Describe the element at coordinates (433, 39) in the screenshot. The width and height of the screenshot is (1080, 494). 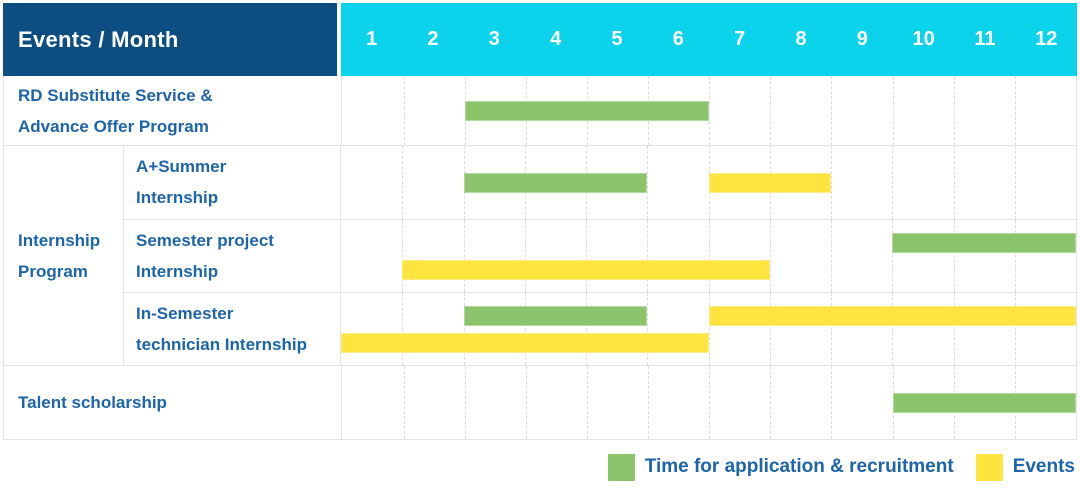
I see `month-header-cell: 2` at that location.